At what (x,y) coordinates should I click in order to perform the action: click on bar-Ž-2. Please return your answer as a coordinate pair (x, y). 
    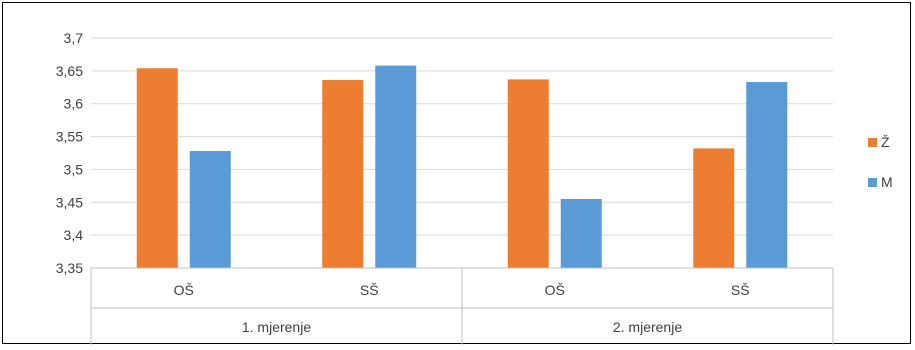
    Looking at the image, I should click on (343, 174).